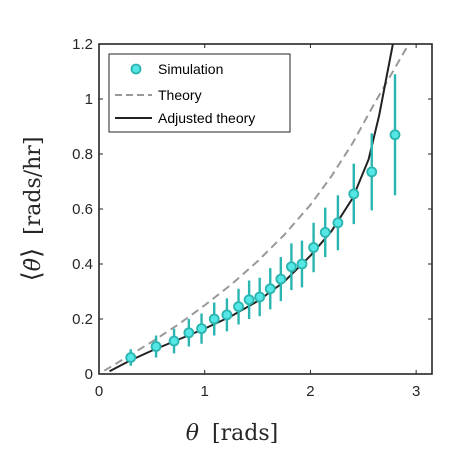  Describe the element at coordinates (136, 69) in the screenshot. I see `legend-marker-simulation` at that location.